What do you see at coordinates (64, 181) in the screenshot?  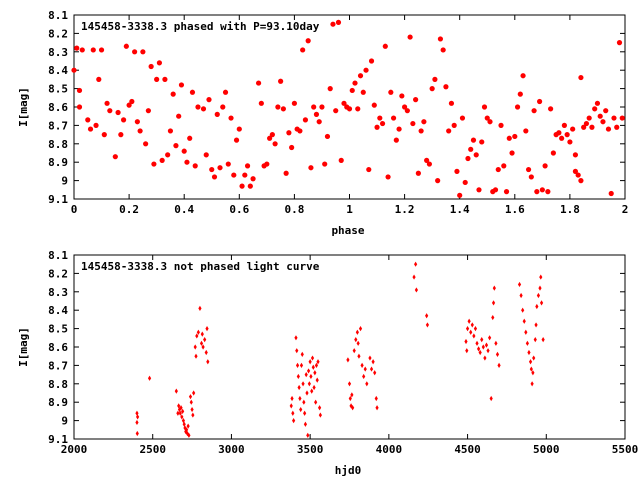 I see `y-tick-label: 9` at bounding box center [64, 181].